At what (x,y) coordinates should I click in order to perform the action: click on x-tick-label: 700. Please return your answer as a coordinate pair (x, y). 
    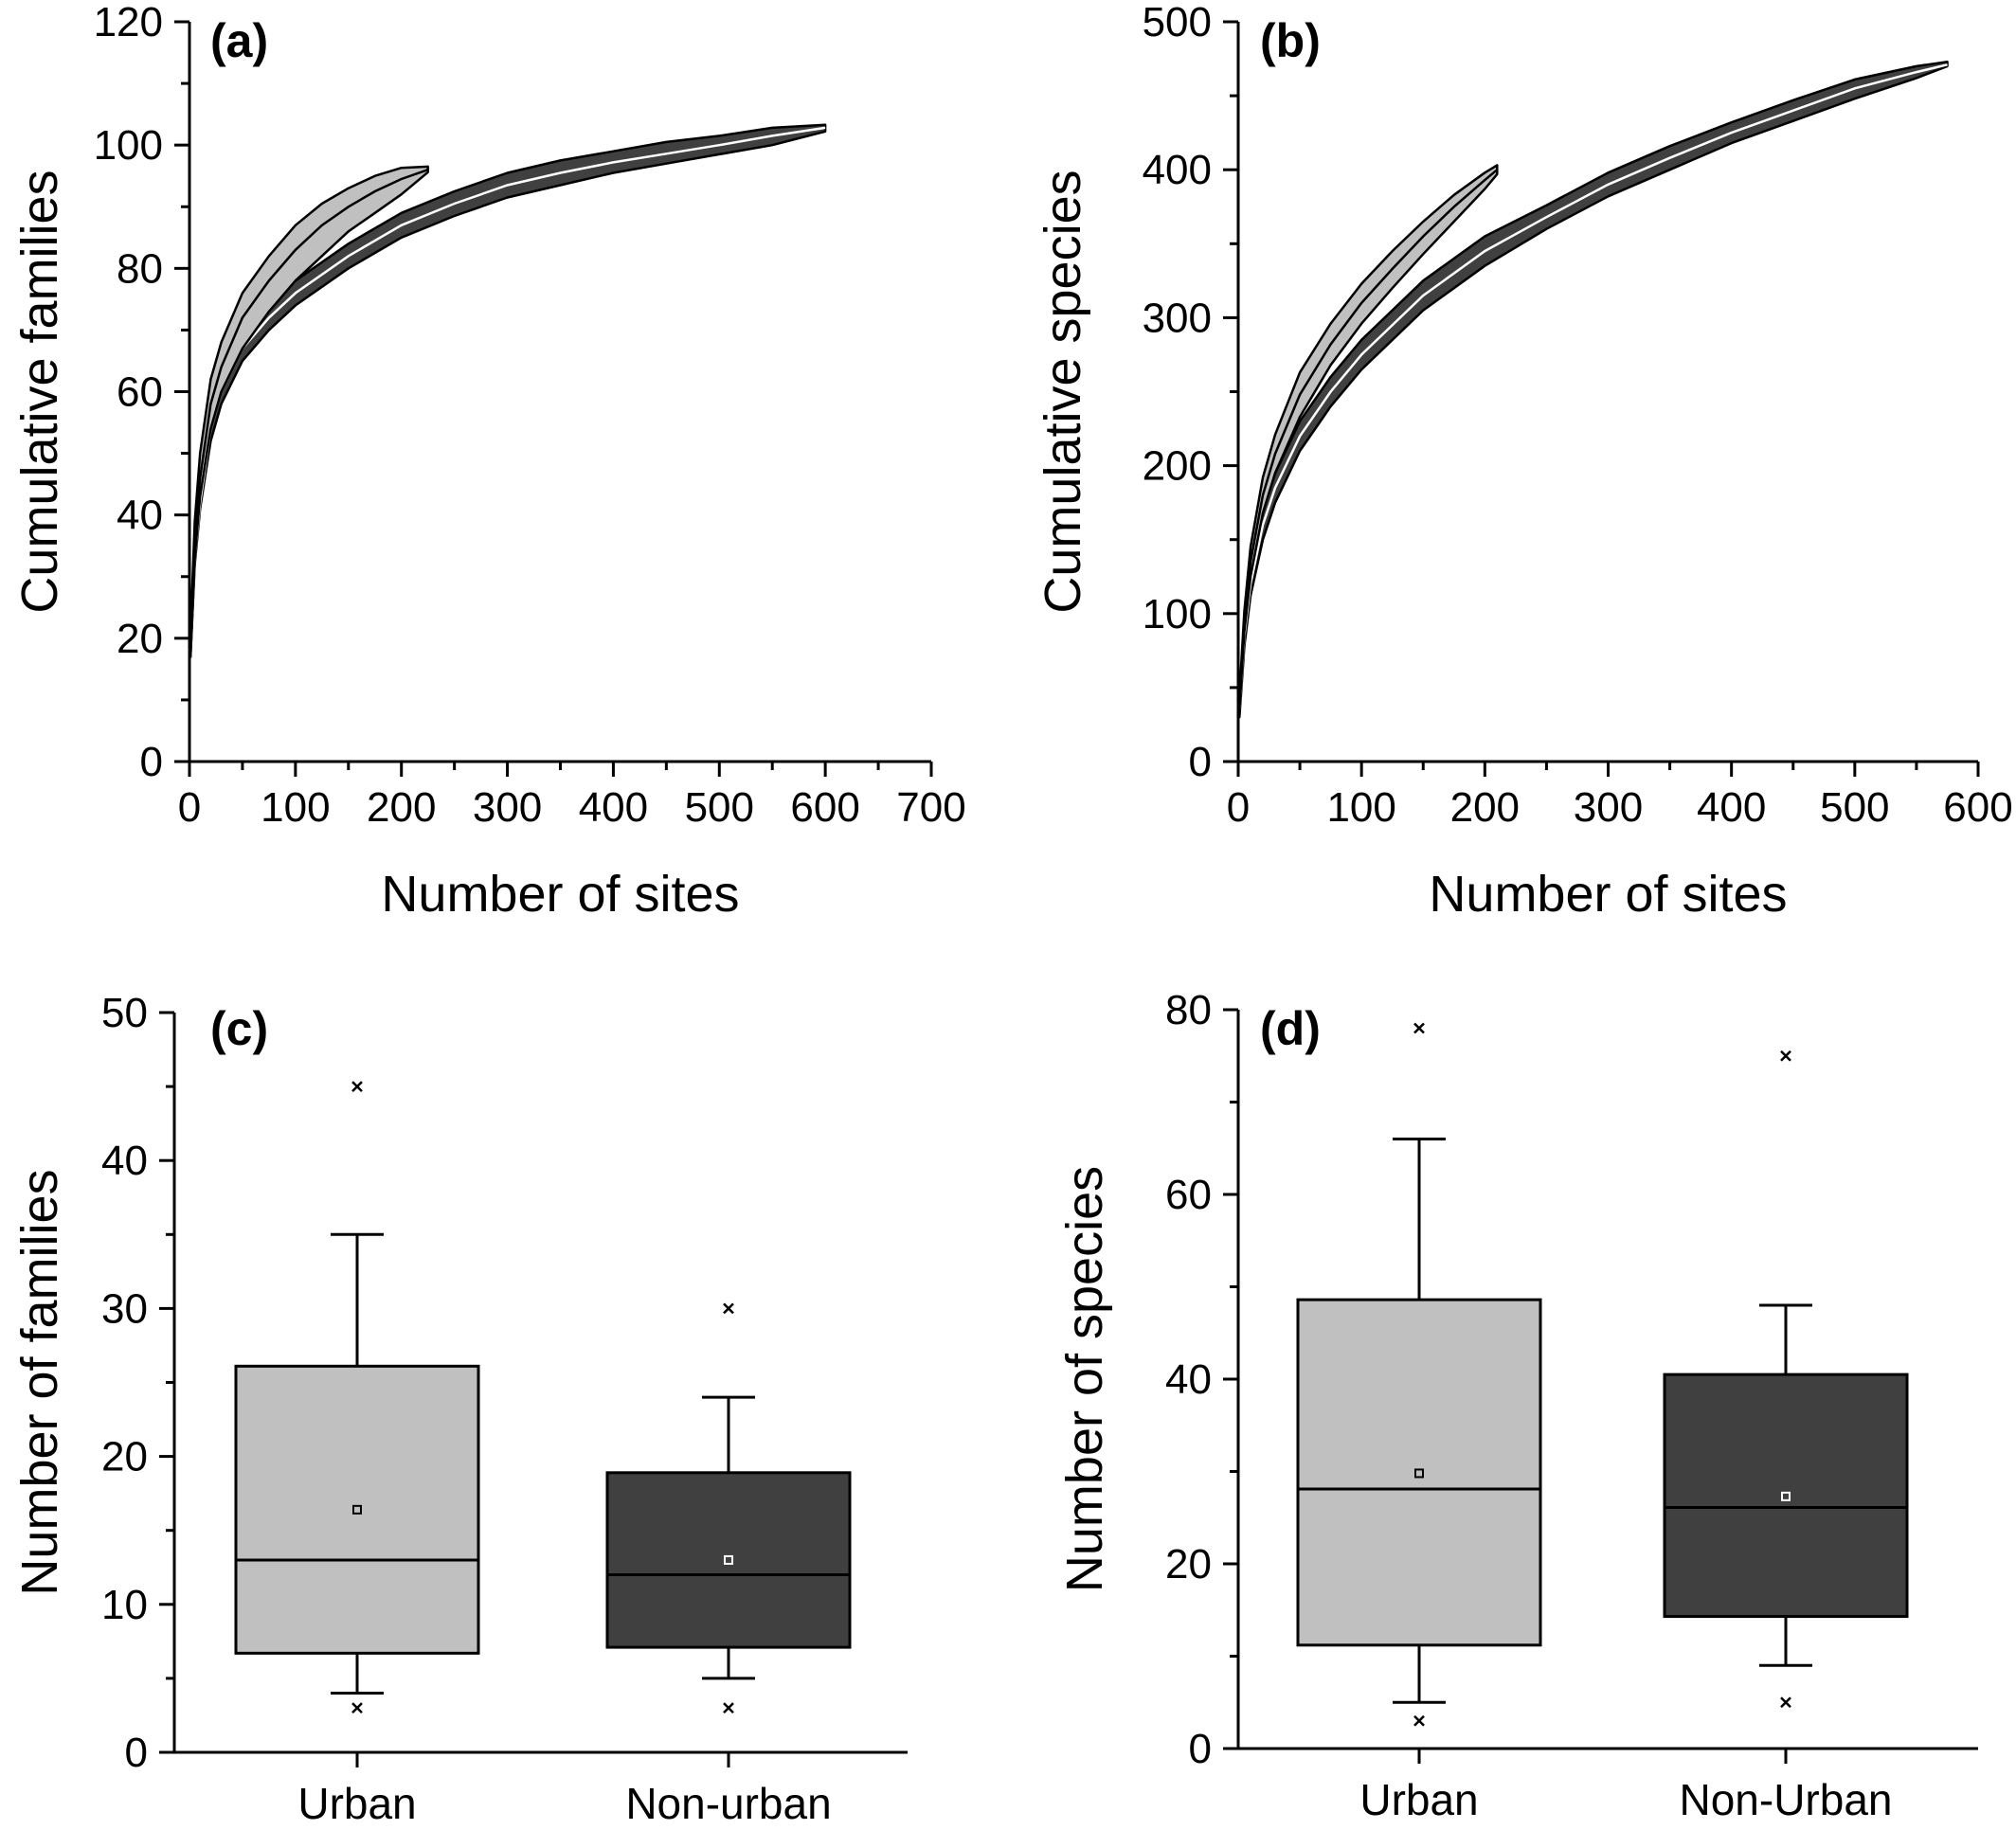
    Looking at the image, I should click on (930, 807).